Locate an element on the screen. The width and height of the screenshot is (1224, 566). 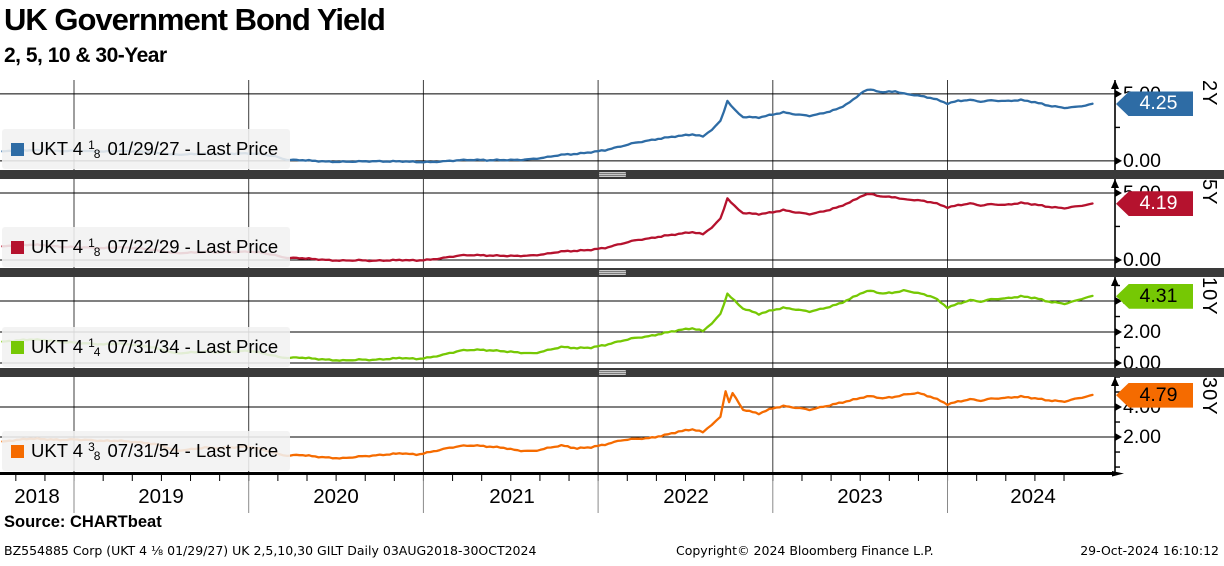
x-axis: 2018 2019 2020 2021 2022 2023 2024 is located at coordinates (612, 493).